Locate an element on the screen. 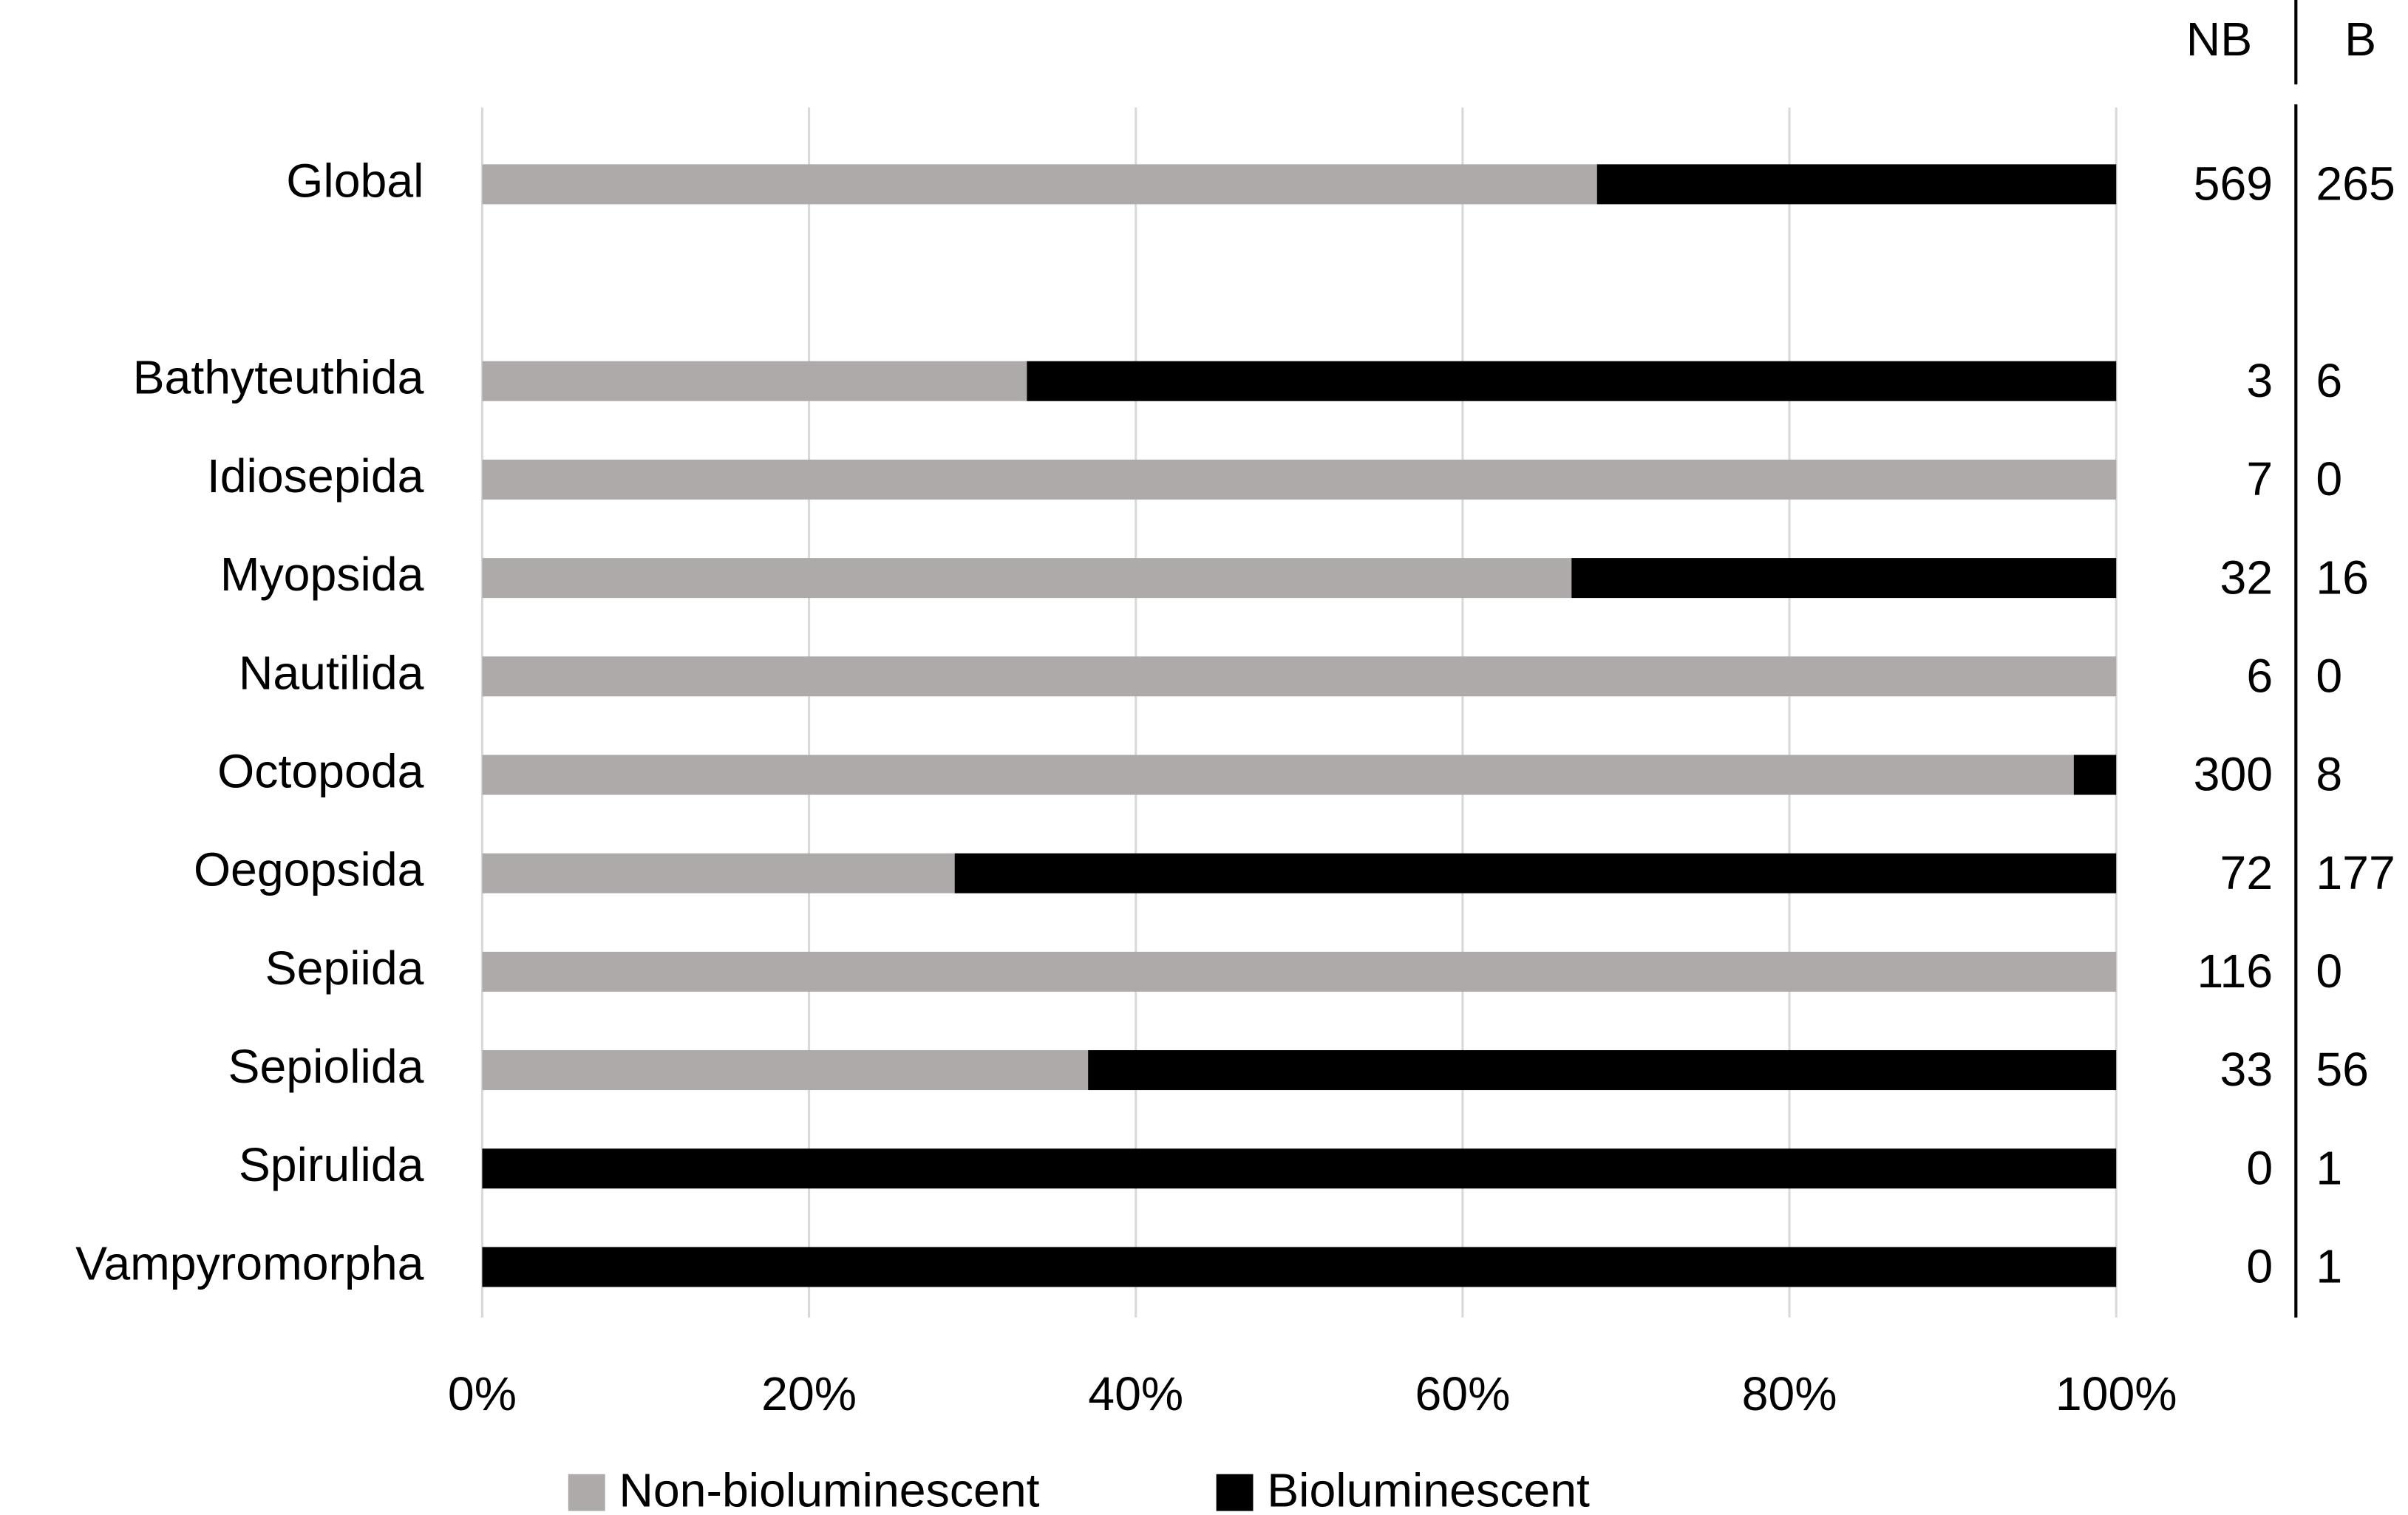 Image resolution: width=2408 pixels, height=1515 pixels. y-tick-label: Myopsida is located at coordinates (322, 574).